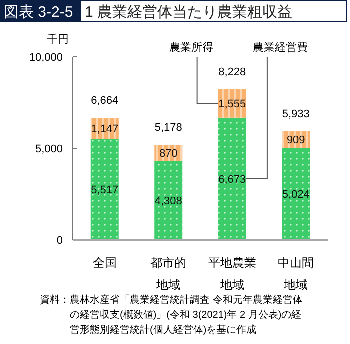  I want to click on data-label: 6,673, so click(232, 180).